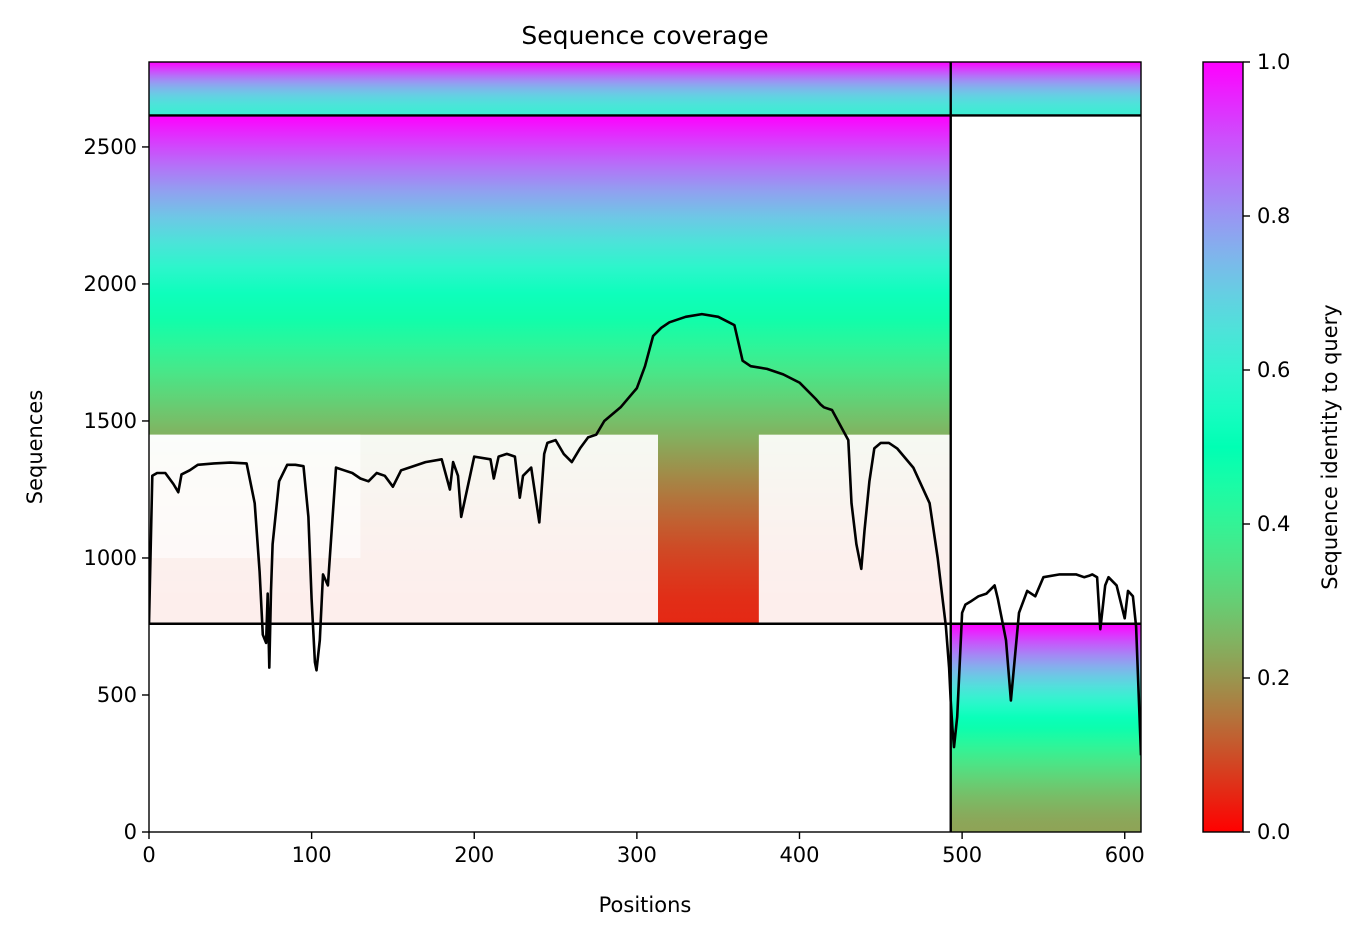 The height and width of the screenshot is (939, 1364). What do you see at coordinates (1045, 727) in the screenshot?
I see `msa-block-chain-B` at bounding box center [1045, 727].